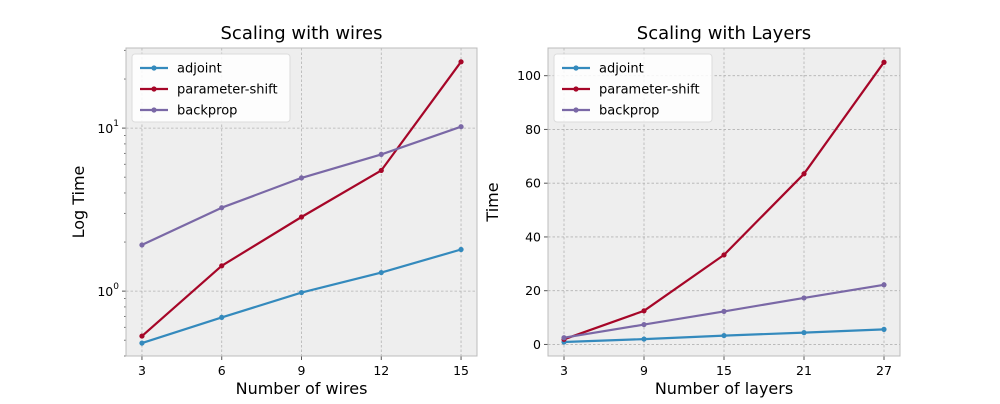 Image resolution: width=1000 pixels, height=404 pixels. What do you see at coordinates (116, 287) in the screenshot?
I see `y-tick-exponent: 0` at bounding box center [116, 287].